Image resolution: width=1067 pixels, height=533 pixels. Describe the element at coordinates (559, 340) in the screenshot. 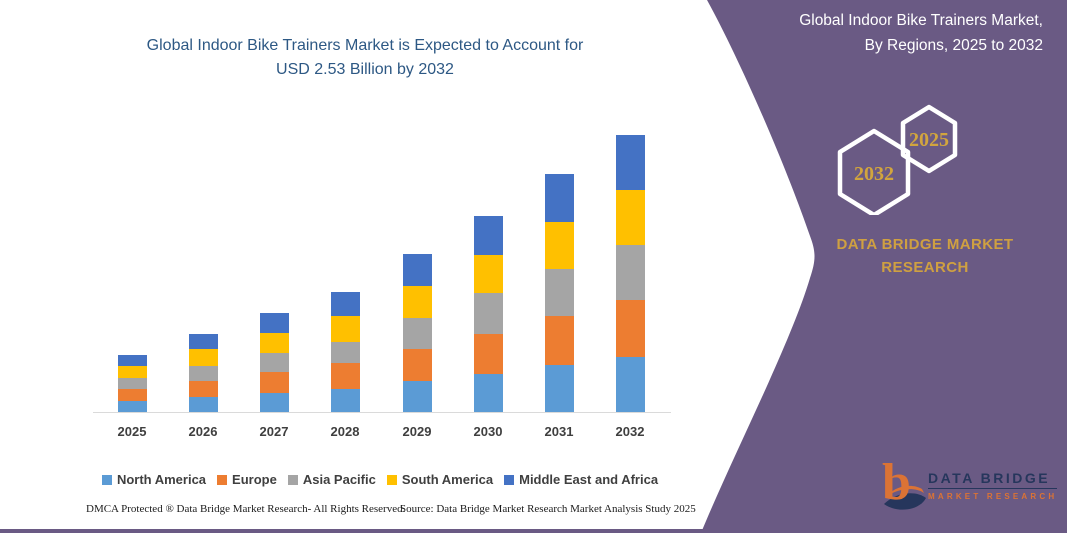

I see `bar-segment-europe-2031` at that location.